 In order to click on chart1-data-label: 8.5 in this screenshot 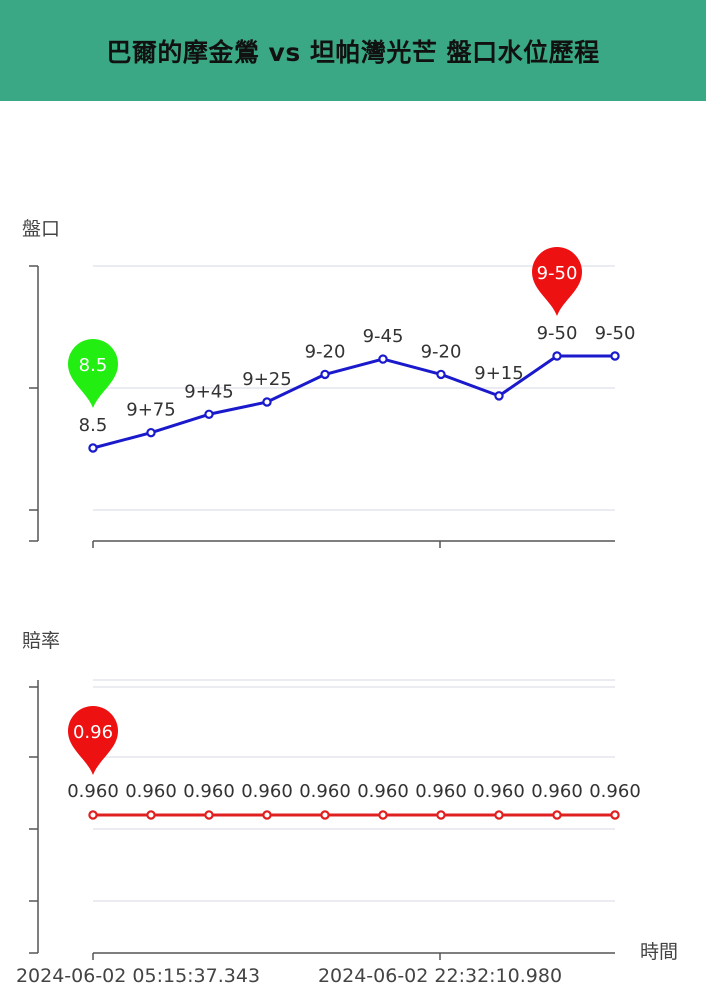, I will do `click(93, 425)`.